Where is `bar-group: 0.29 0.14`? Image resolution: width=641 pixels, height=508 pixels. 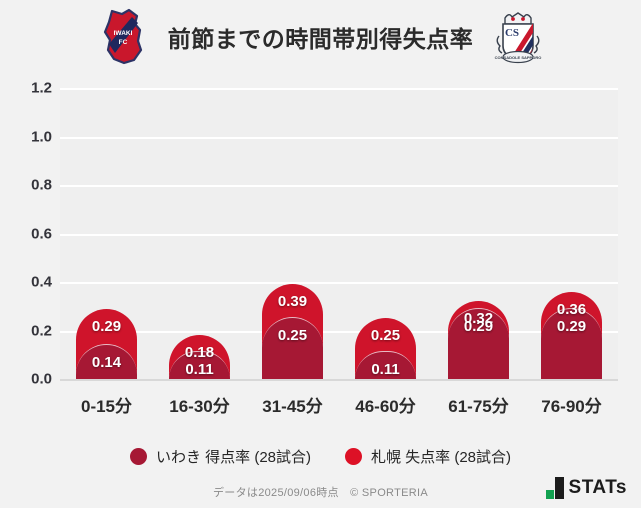 bar-group: 0.29 0.14 is located at coordinates (106, 233).